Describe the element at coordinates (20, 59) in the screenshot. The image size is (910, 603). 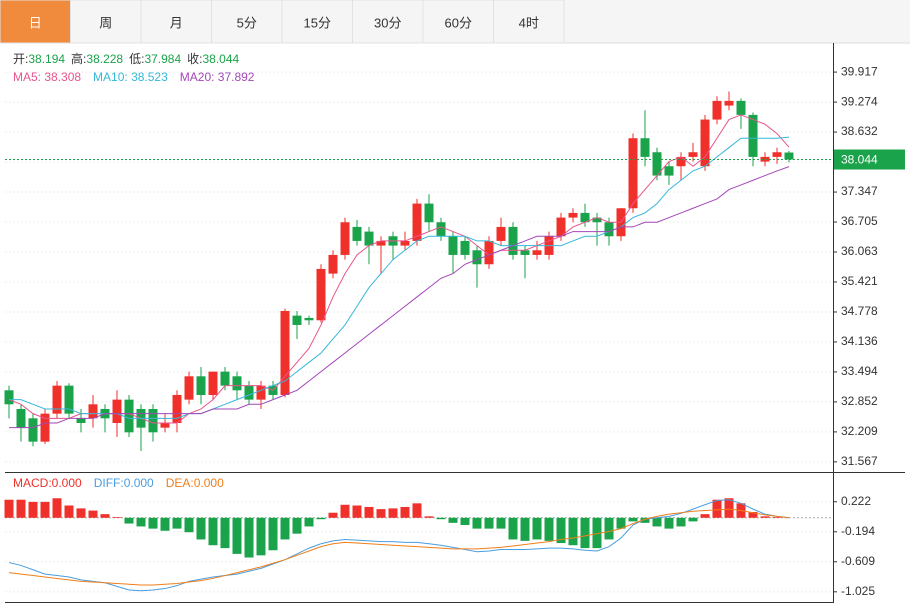
I see `legend-label: 开:` at that location.